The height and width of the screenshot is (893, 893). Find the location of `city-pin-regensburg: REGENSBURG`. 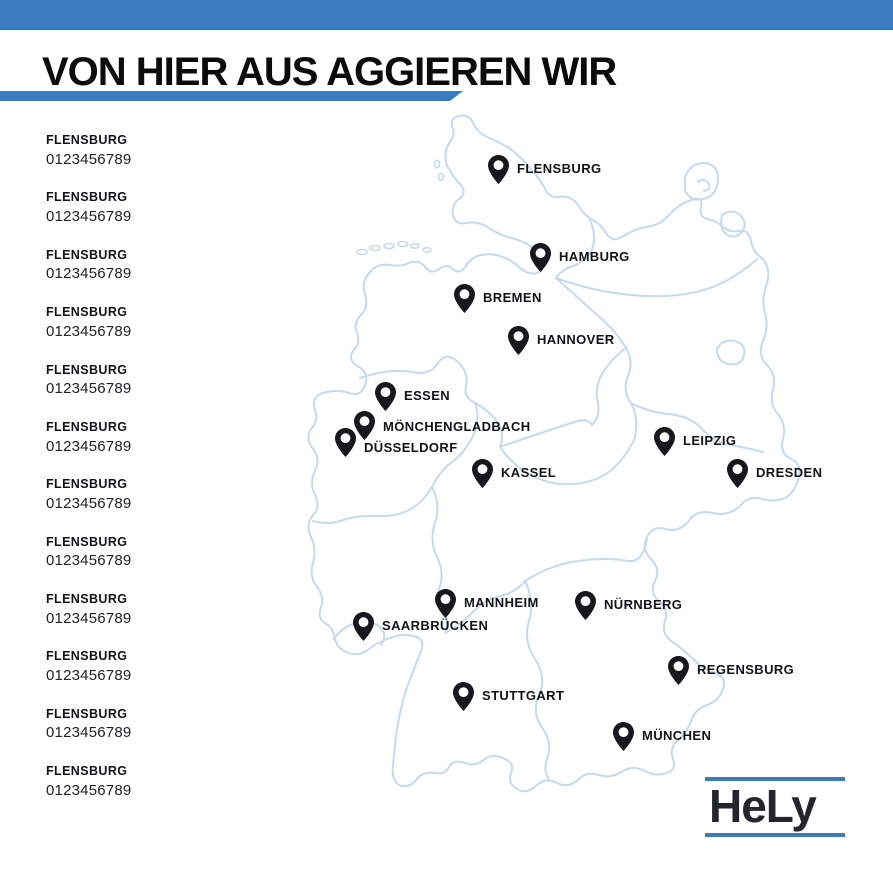

city-pin-regensburg: REGENSBURG is located at coordinates (731, 670).